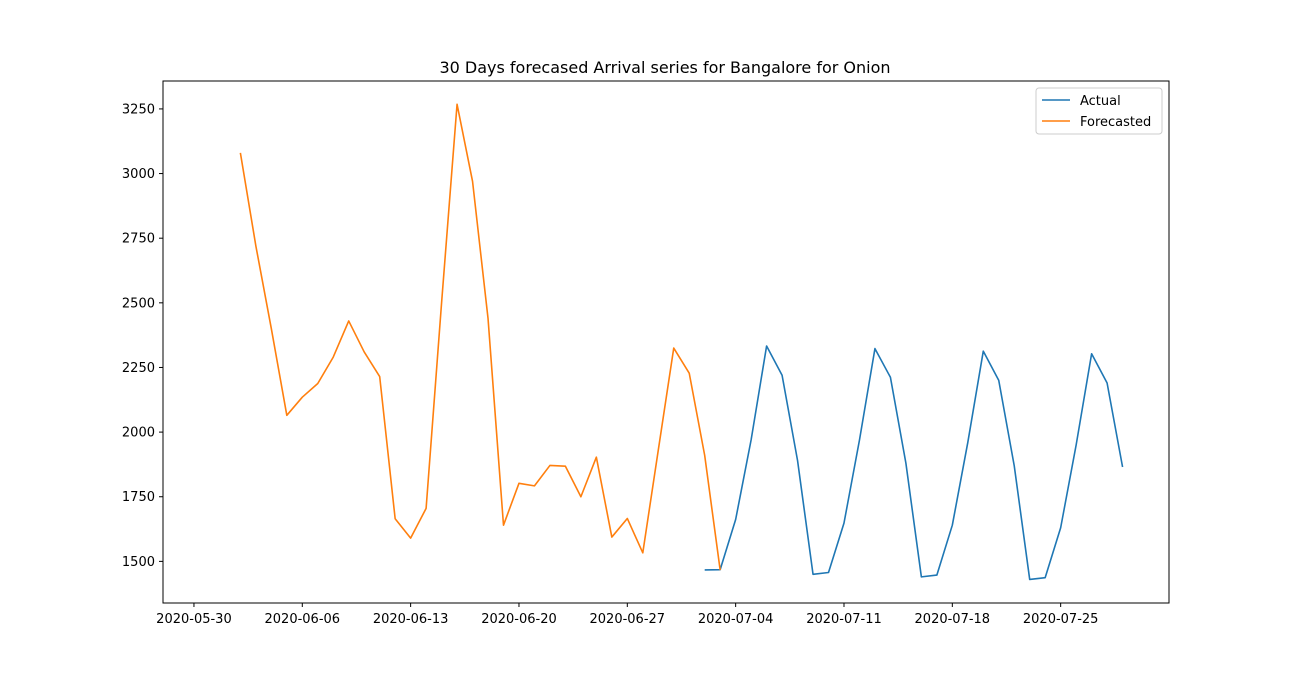 The width and height of the screenshot is (1299, 677). What do you see at coordinates (736, 619) in the screenshot?
I see `x-tick-label: 2020-07-04` at bounding box center [736, 619].